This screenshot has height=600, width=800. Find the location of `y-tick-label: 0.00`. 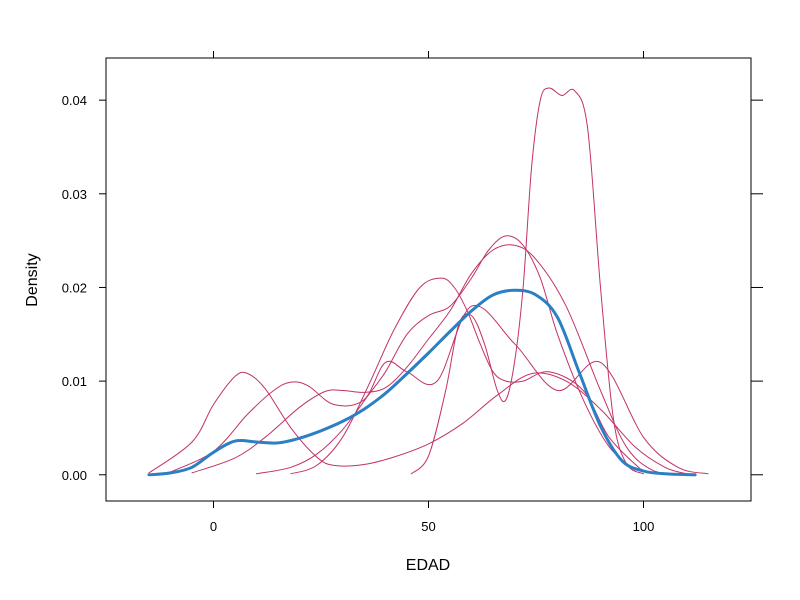

y-tick-label: 0.00 is located at coordinates (74, 475).